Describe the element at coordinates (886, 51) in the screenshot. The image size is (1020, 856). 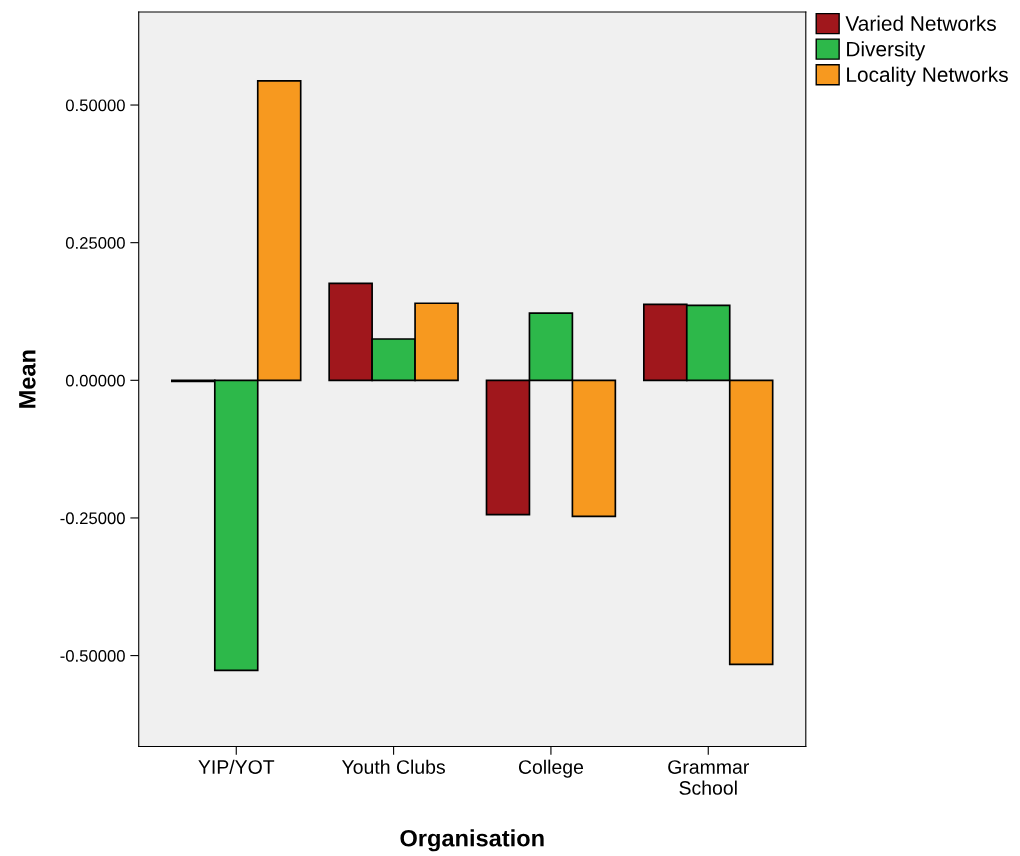
I see `legend-label: Diversity` at that location.